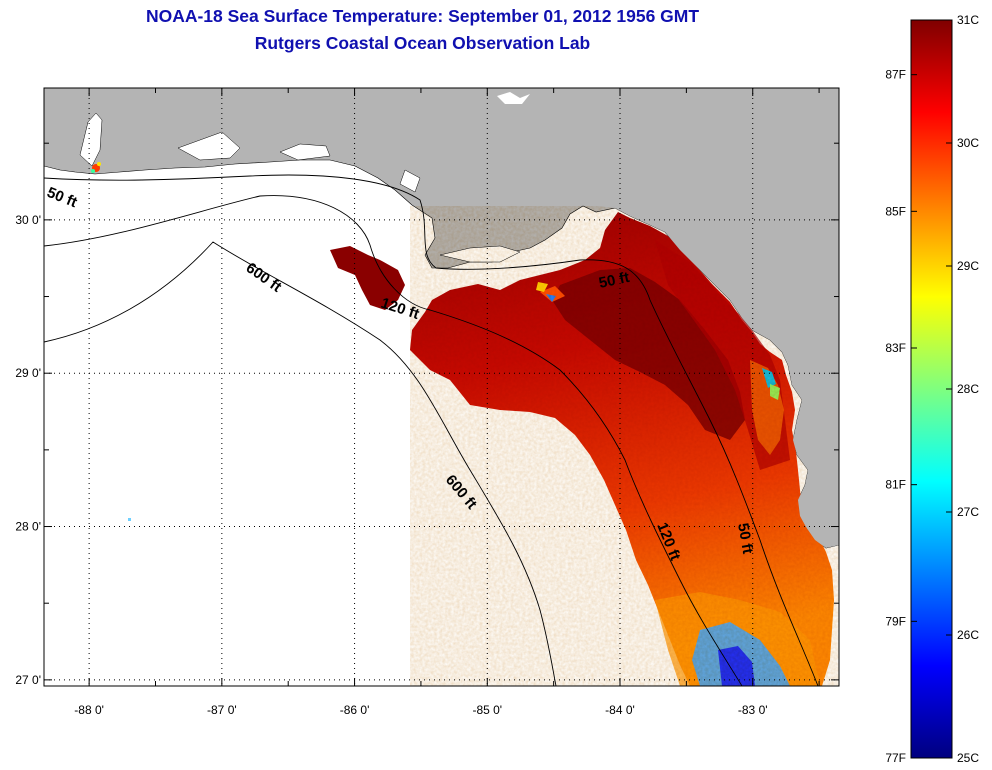 The width and height of the screenshot is (992, 770). What do you see at coordinates (28, 373) in the screenshot?
I see `lat-tick-label: 29 0'` at bounding box center [28, 373].